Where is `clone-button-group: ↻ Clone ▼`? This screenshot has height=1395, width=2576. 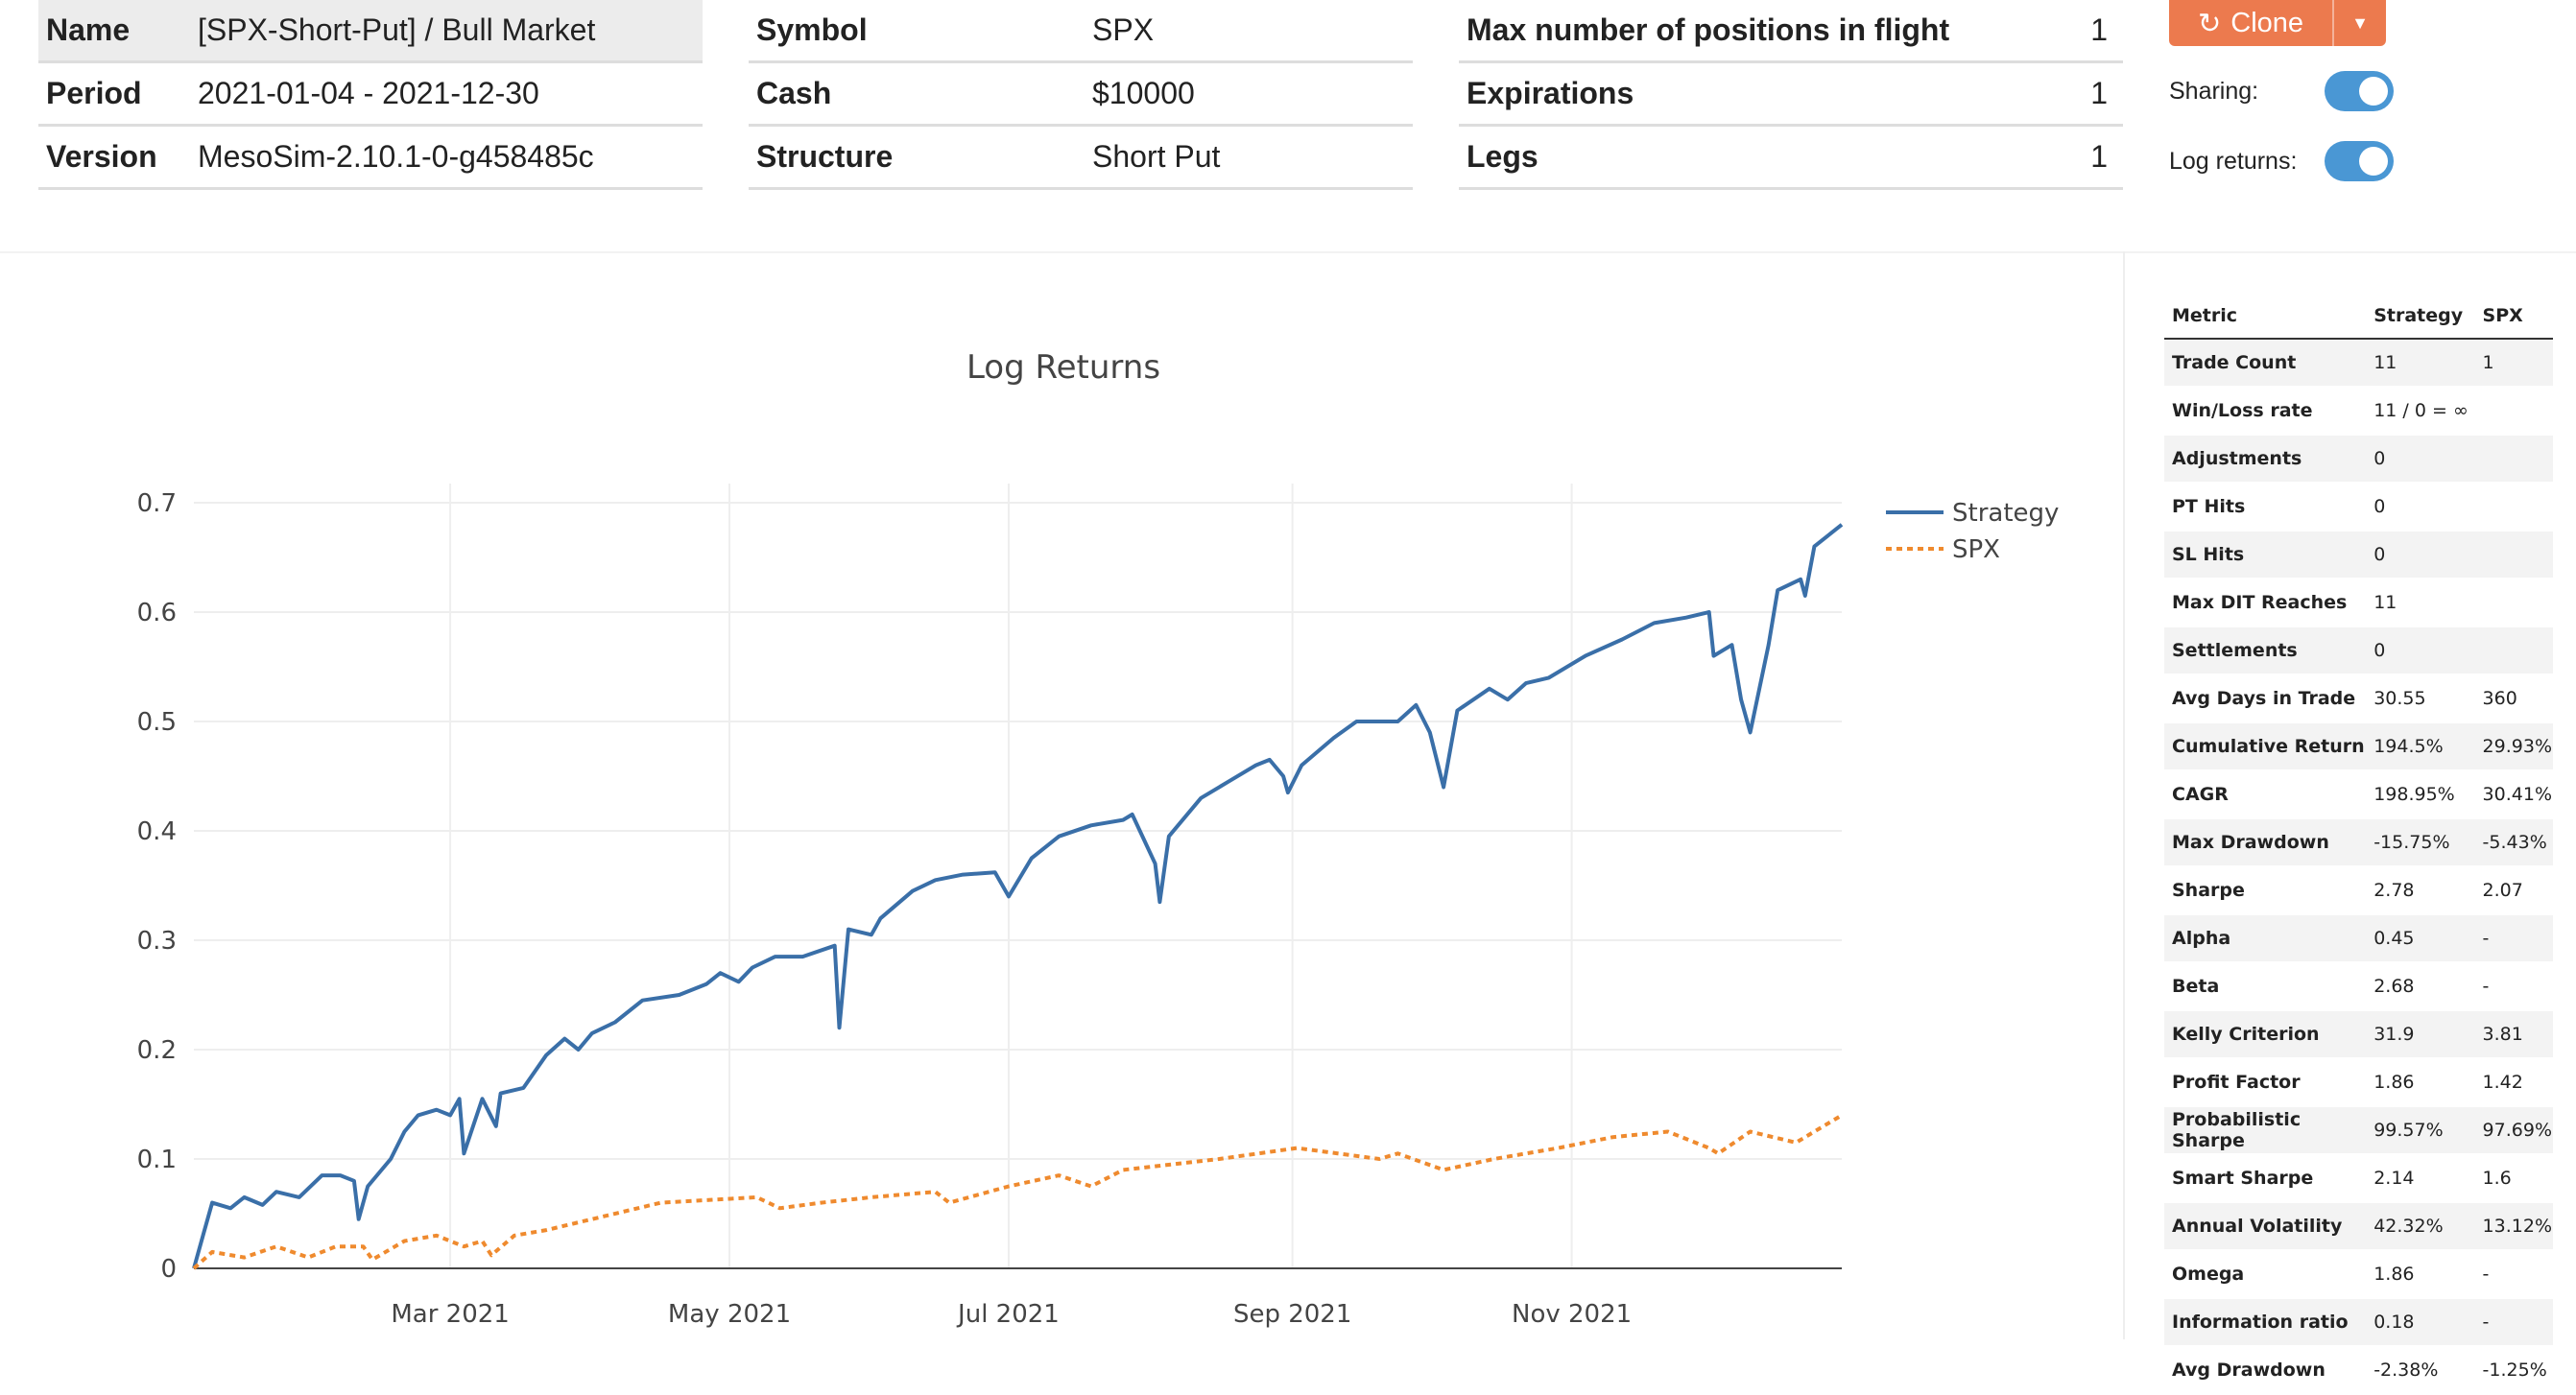 clone-button-group: ↻ Clone ▼ is located at coordinates (2277, 23).